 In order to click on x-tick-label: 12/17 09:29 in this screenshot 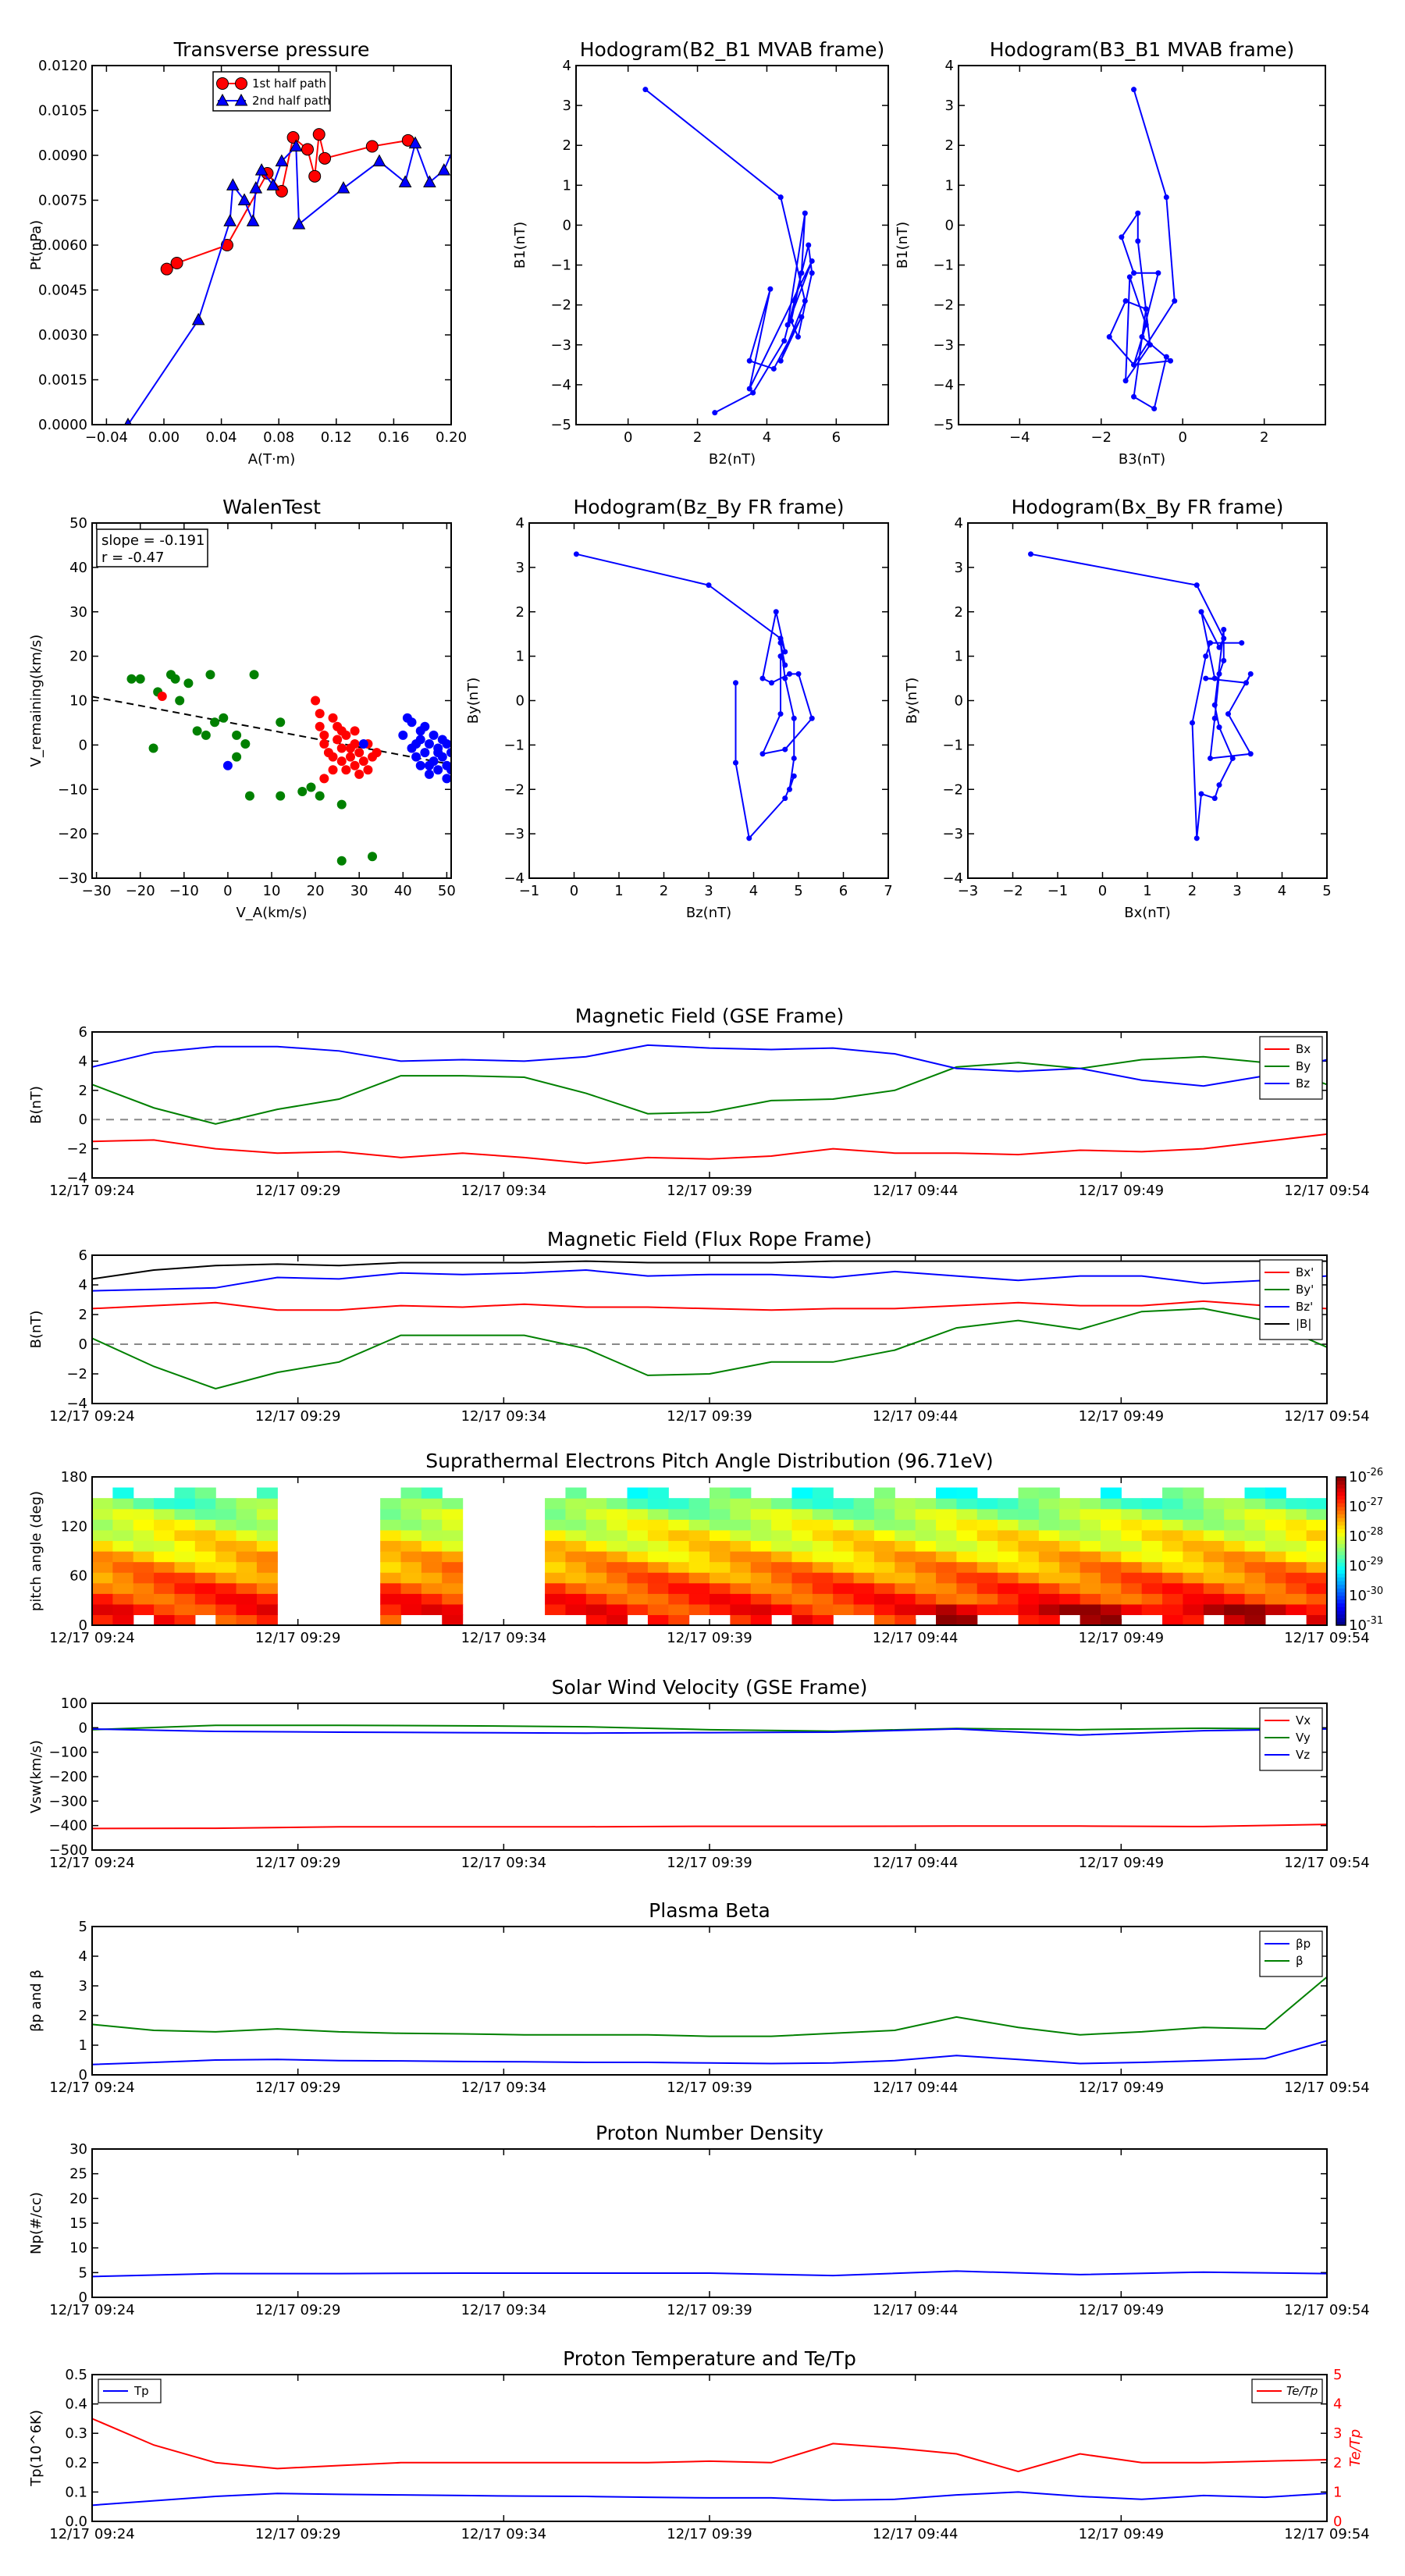, I will do `click(297, 2534)`.